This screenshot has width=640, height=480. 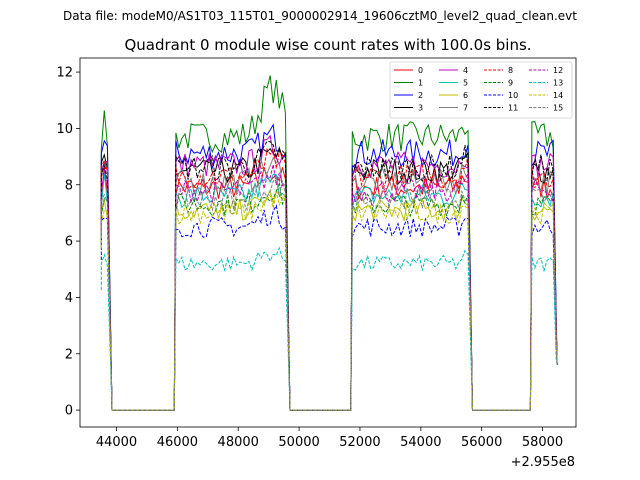 I want to click on x-tick-label: 56000, so click(x=481, y=442).